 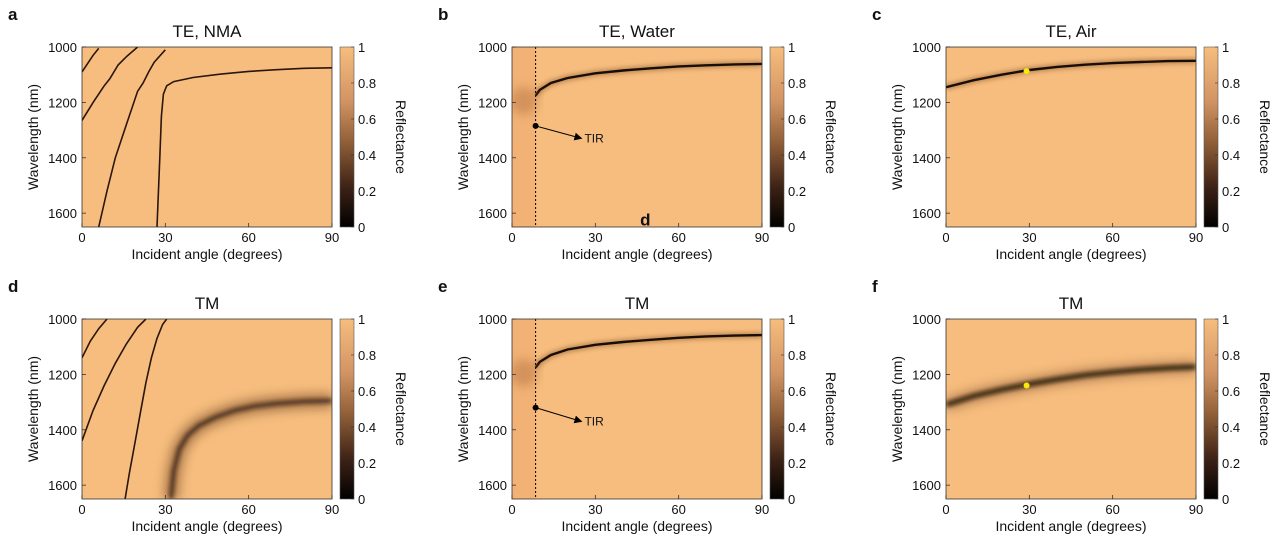 I want to click on tir-point, so click(x=535, y=407).